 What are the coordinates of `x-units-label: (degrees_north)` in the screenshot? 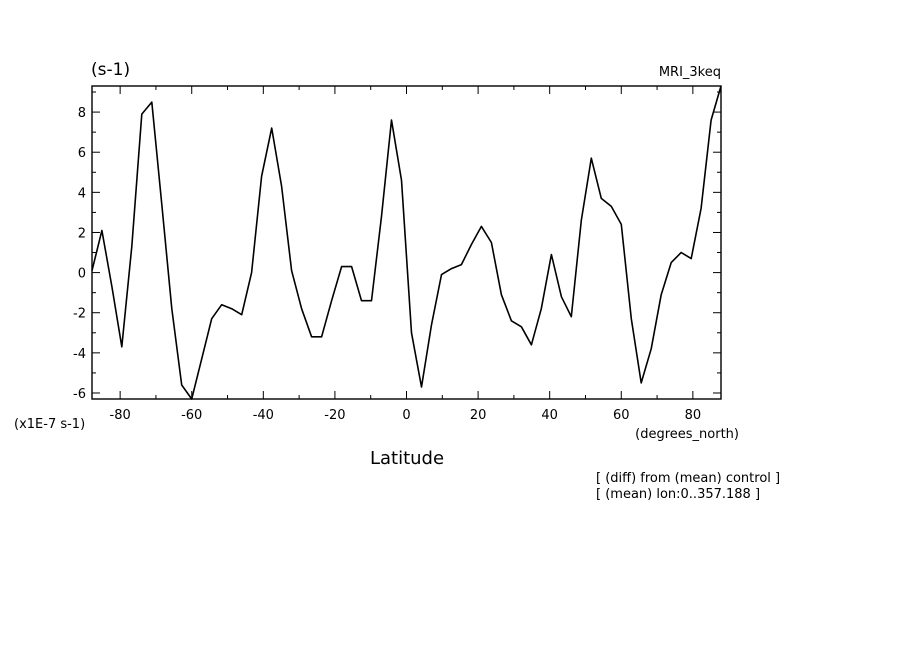 It's located at (687, 434).